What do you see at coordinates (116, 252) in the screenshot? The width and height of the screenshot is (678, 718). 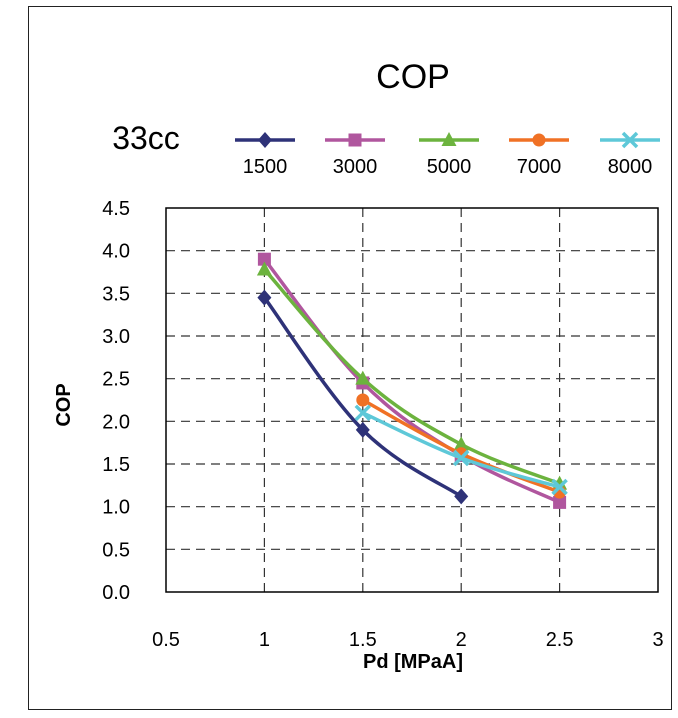 I see `y-tick-label: 4.0` at bounding box center [116, 252].